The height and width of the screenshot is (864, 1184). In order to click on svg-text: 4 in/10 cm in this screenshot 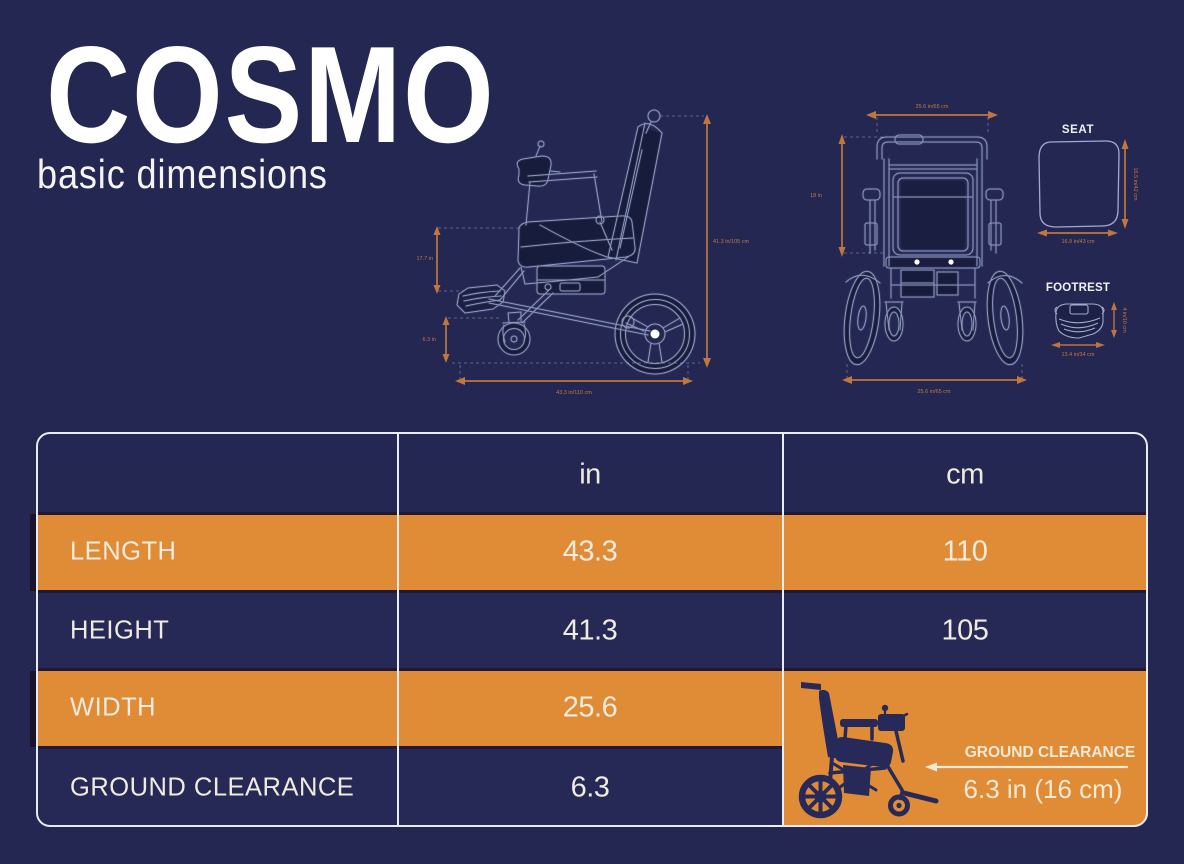, I will do `click(1124, 320)`.